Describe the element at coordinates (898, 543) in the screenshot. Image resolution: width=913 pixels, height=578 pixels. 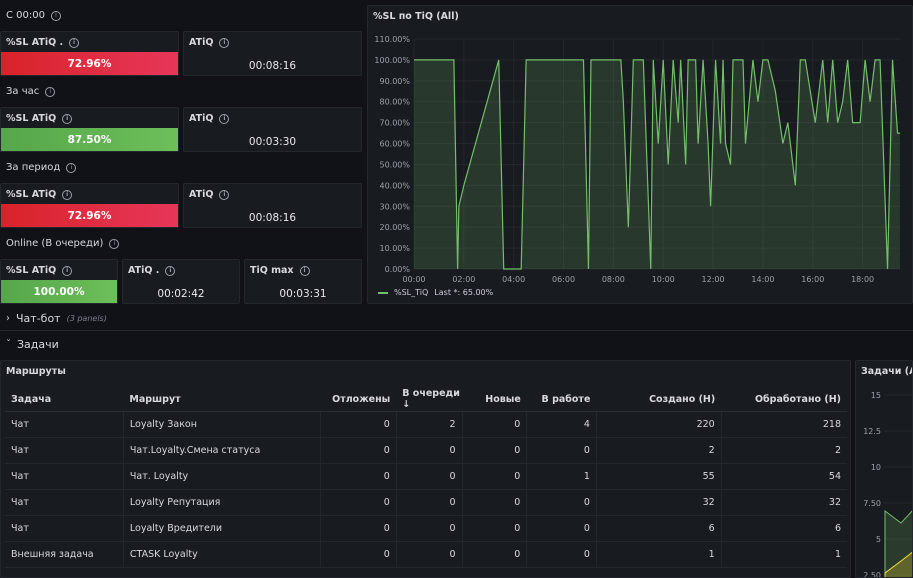
I see `series-area` at that location.